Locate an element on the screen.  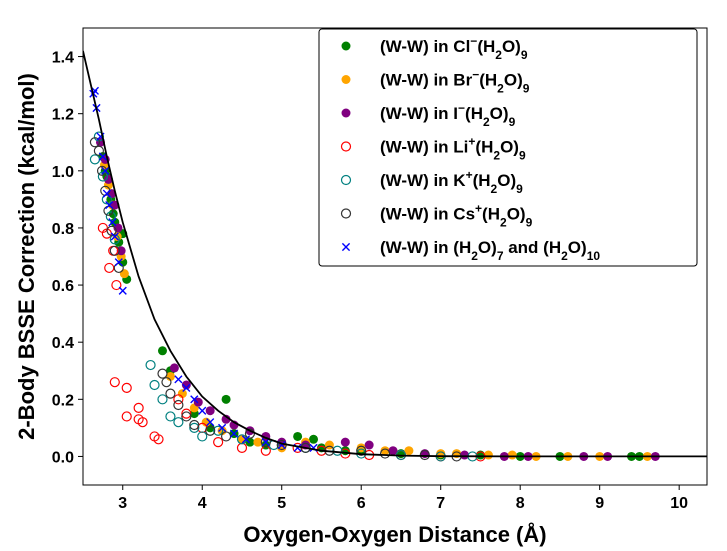
legend-label-base: (W-W) in I is located at coordinates (419, 113).